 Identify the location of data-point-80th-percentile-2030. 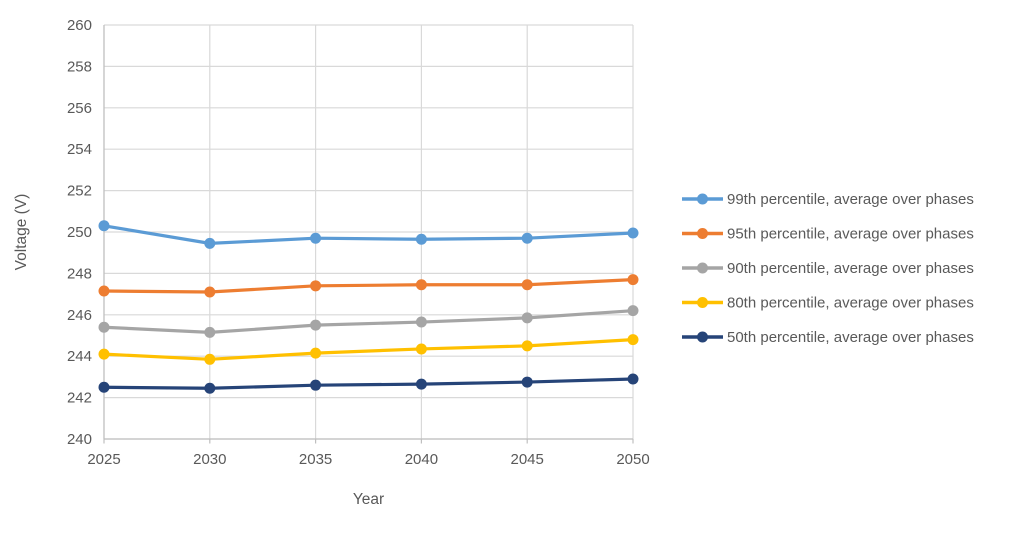
(210, 359).